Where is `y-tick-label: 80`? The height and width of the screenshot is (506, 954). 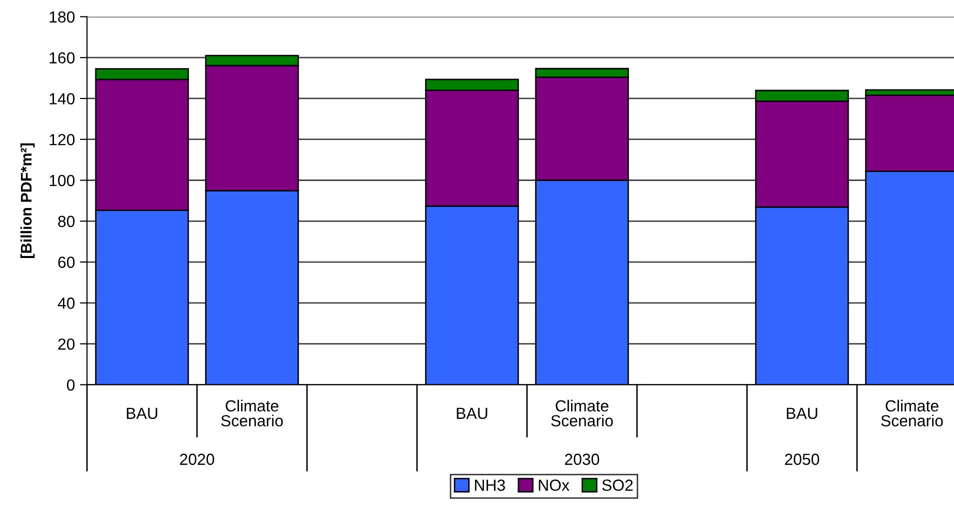 y-tick-label: 80 is located at coordinates (66, 222).